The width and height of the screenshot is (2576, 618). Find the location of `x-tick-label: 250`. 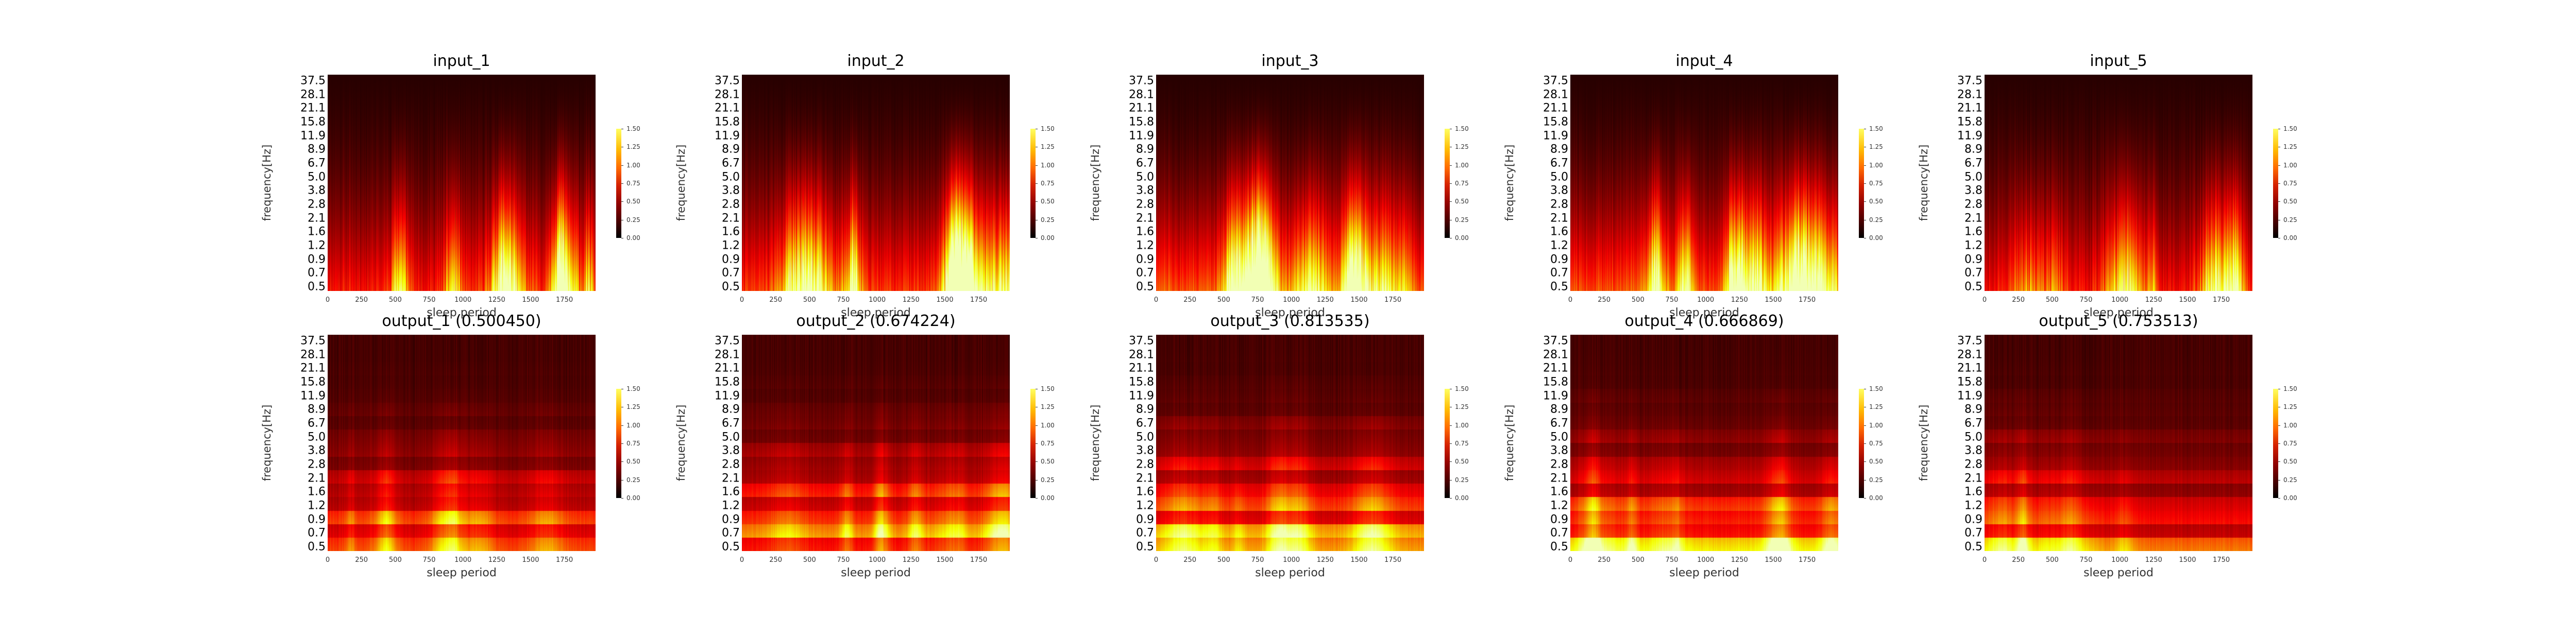

x-tick-label: 250 is located at coordinates (1604, 300).